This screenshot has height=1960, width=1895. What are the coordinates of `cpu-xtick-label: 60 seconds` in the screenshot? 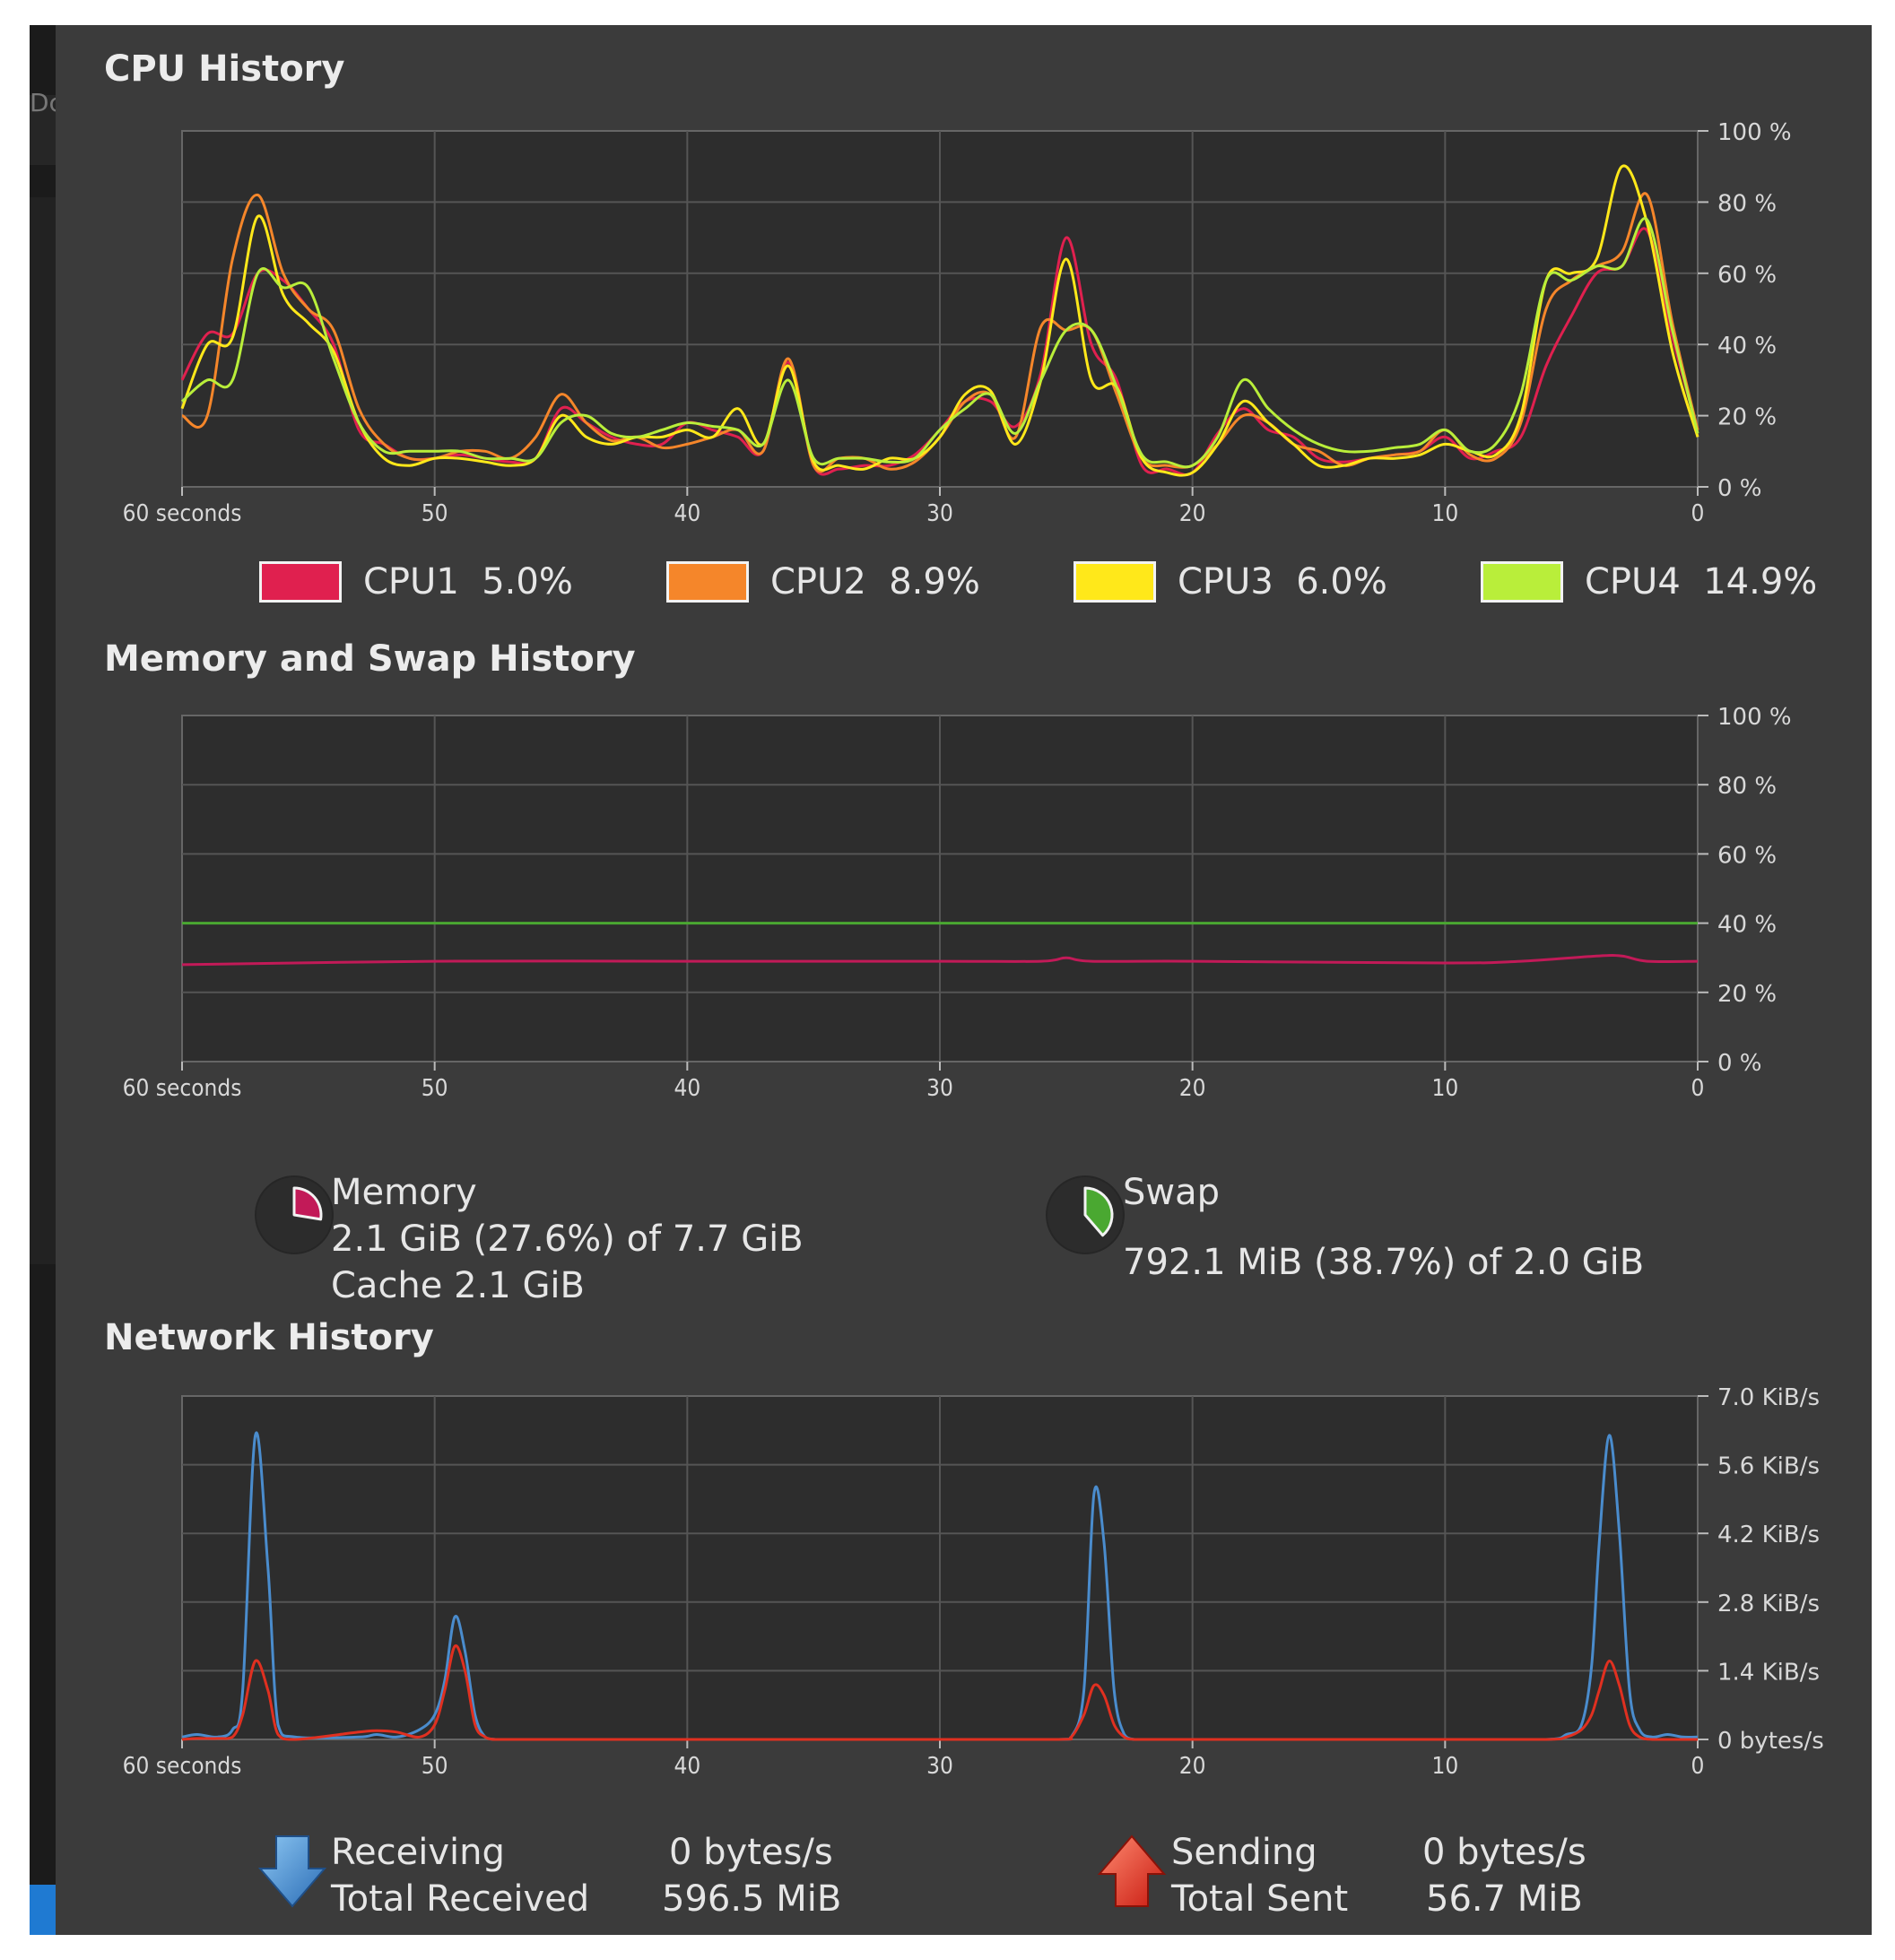 It's located at (182, 513).